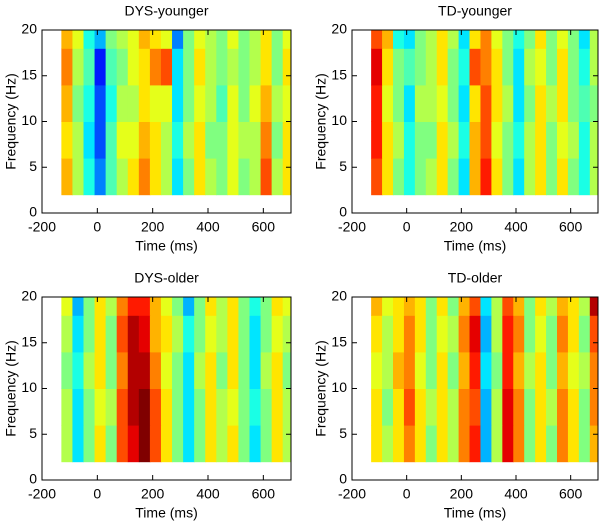 The image size is (600, 531). I want to click on x-tick-label: 200, so click(462, 494).